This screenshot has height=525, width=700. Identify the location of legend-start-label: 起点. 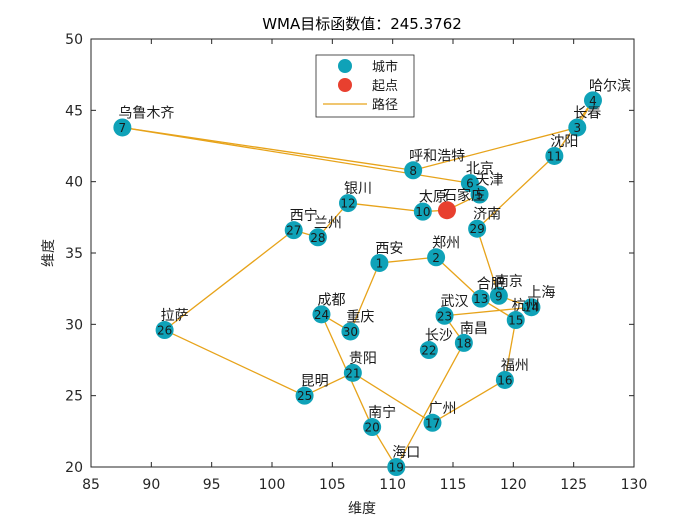
(385, 86).